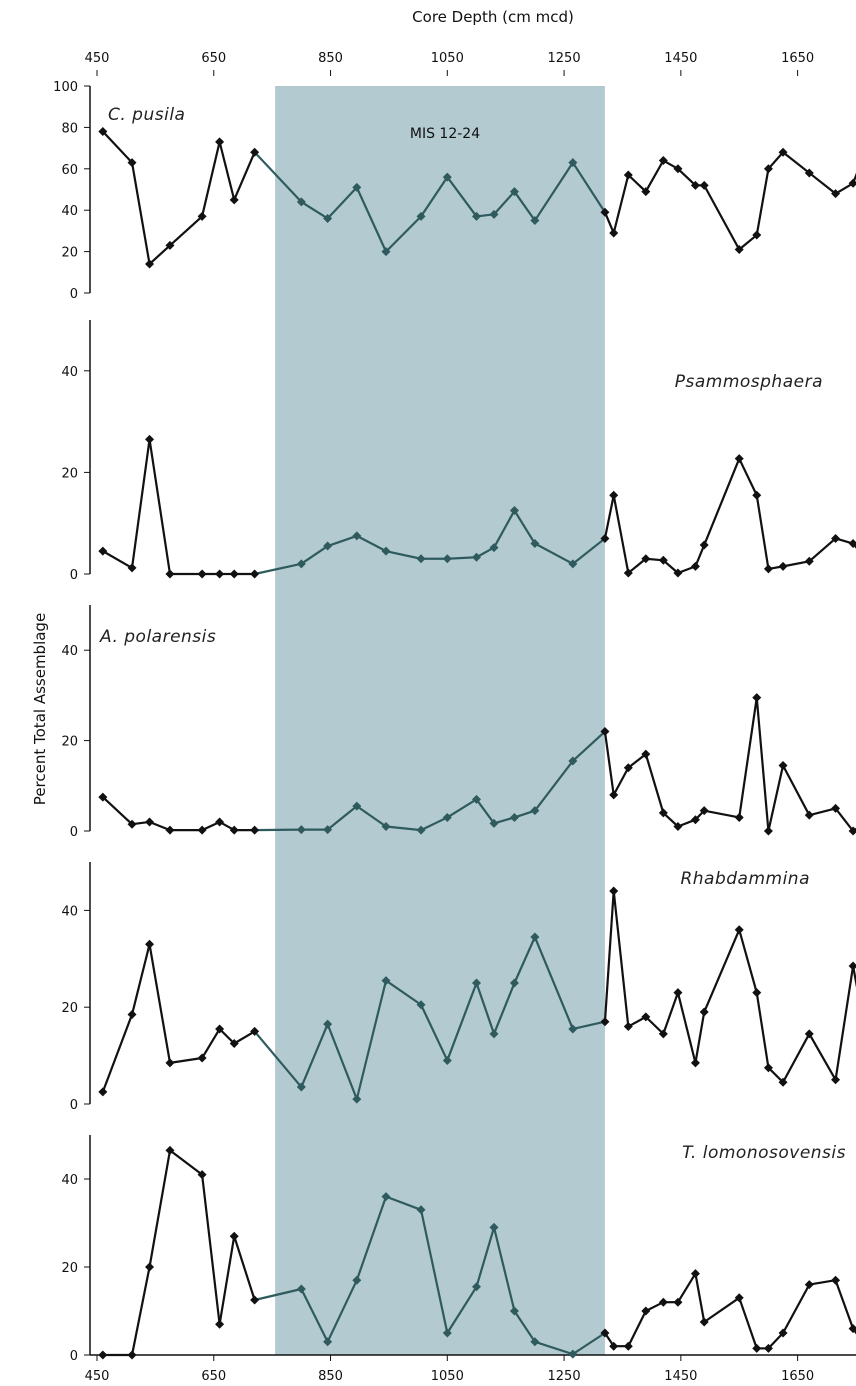  I want to click on series-label: A. polarensis, so click(157, 637).